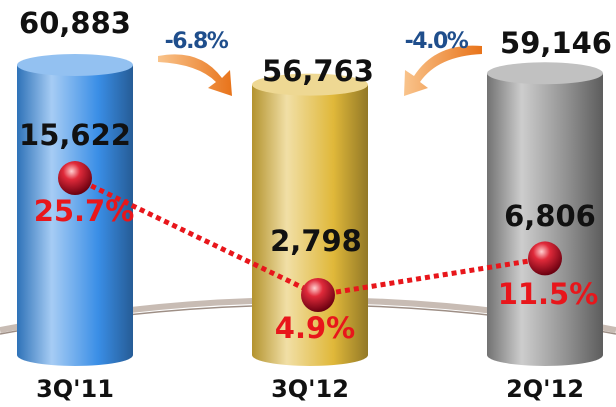 The width and height of the screenshot is (616, 407). I want to click on category-label: 3Q'11, so click(75, 389).